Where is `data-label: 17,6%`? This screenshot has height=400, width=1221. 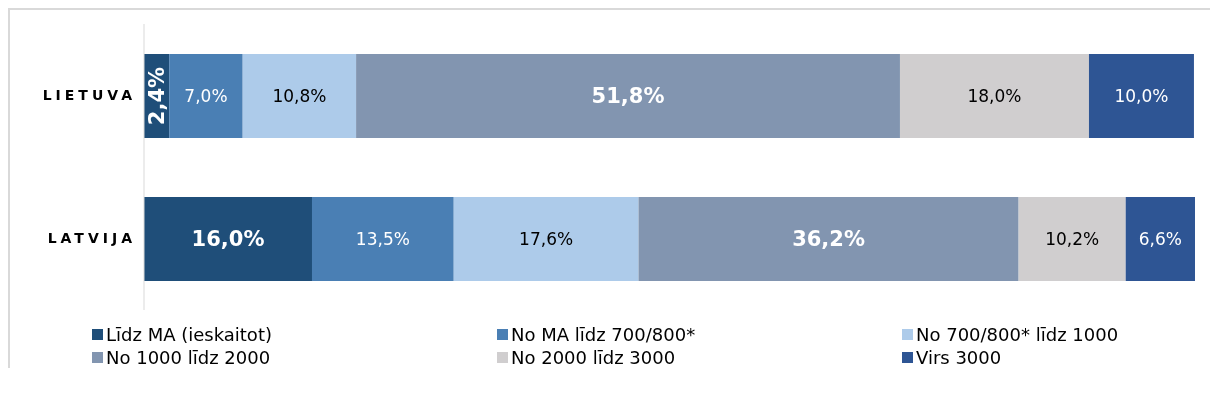
data-label: 17,6% is located at coordinates (546, 239).